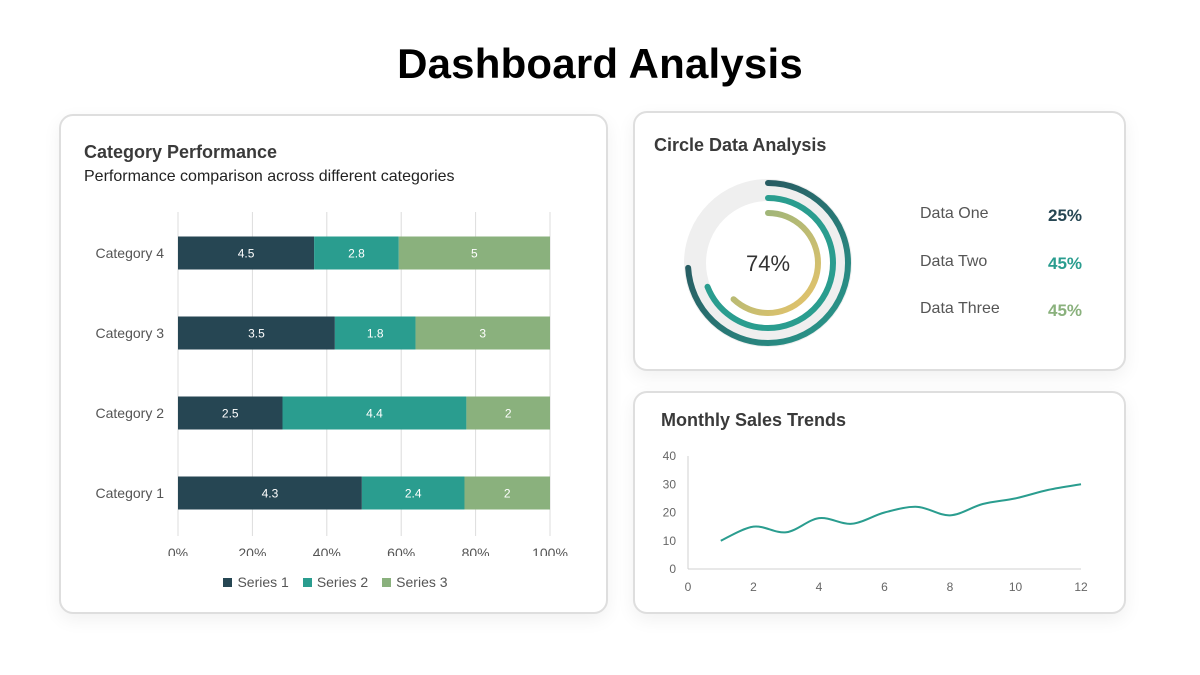  I want to click on ring-center-label: 74%, so click(768, 263).